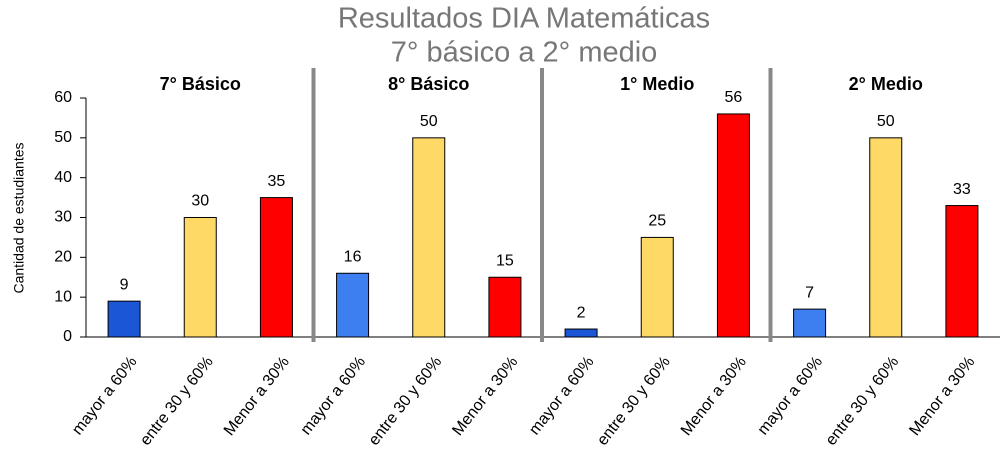  I want to click on group-label: 7° Básico, so click(200, 84).